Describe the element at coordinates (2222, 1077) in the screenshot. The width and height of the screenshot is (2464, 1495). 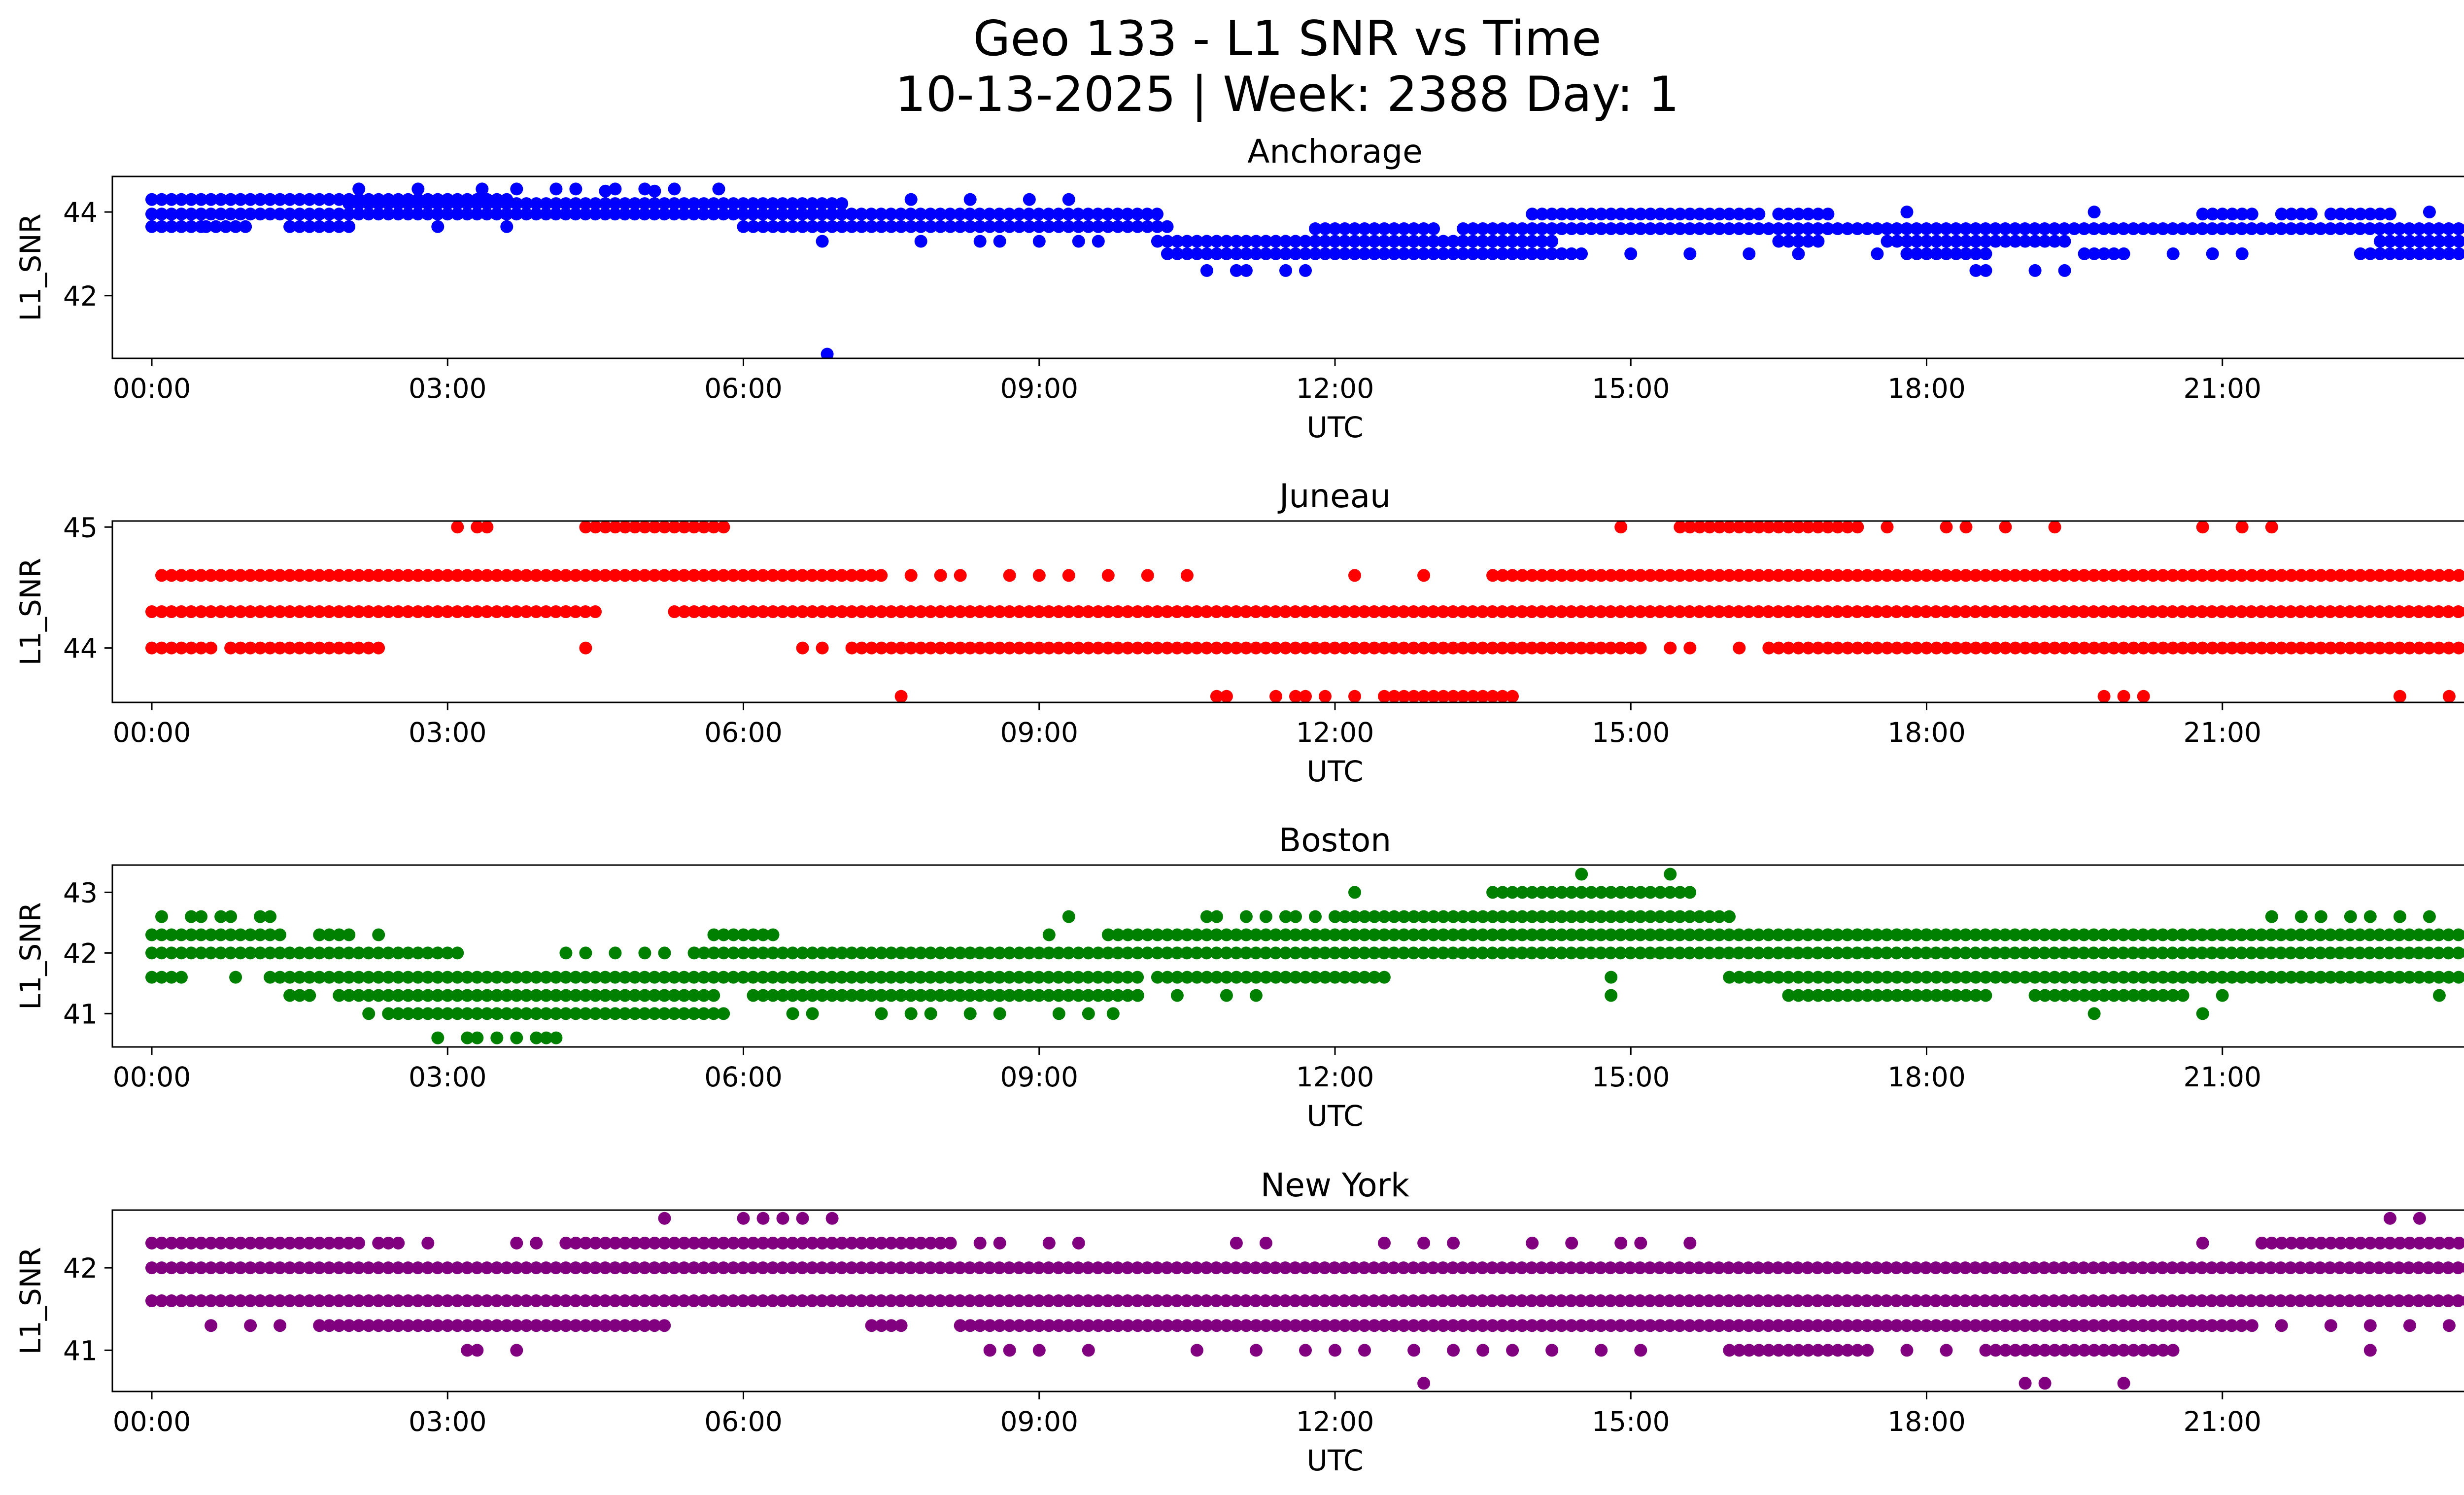
I see `x-tick-label: 21:00` at that location.